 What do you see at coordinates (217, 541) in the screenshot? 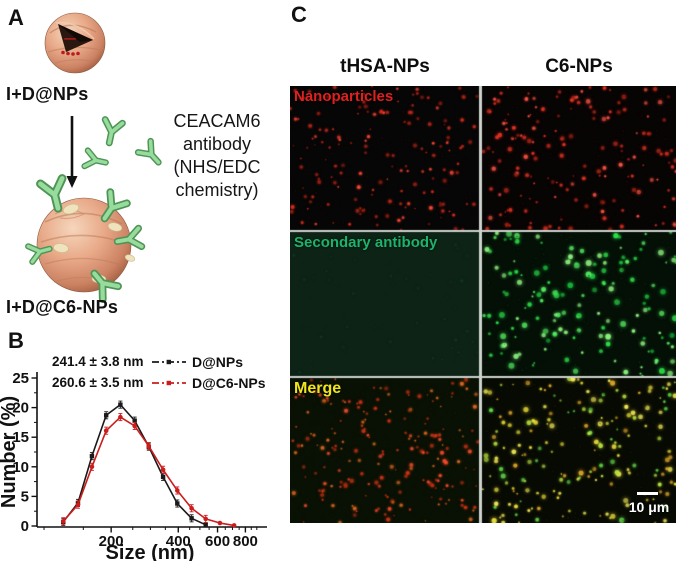
I see `svg-text: 600` at bounding box center [217, 541].